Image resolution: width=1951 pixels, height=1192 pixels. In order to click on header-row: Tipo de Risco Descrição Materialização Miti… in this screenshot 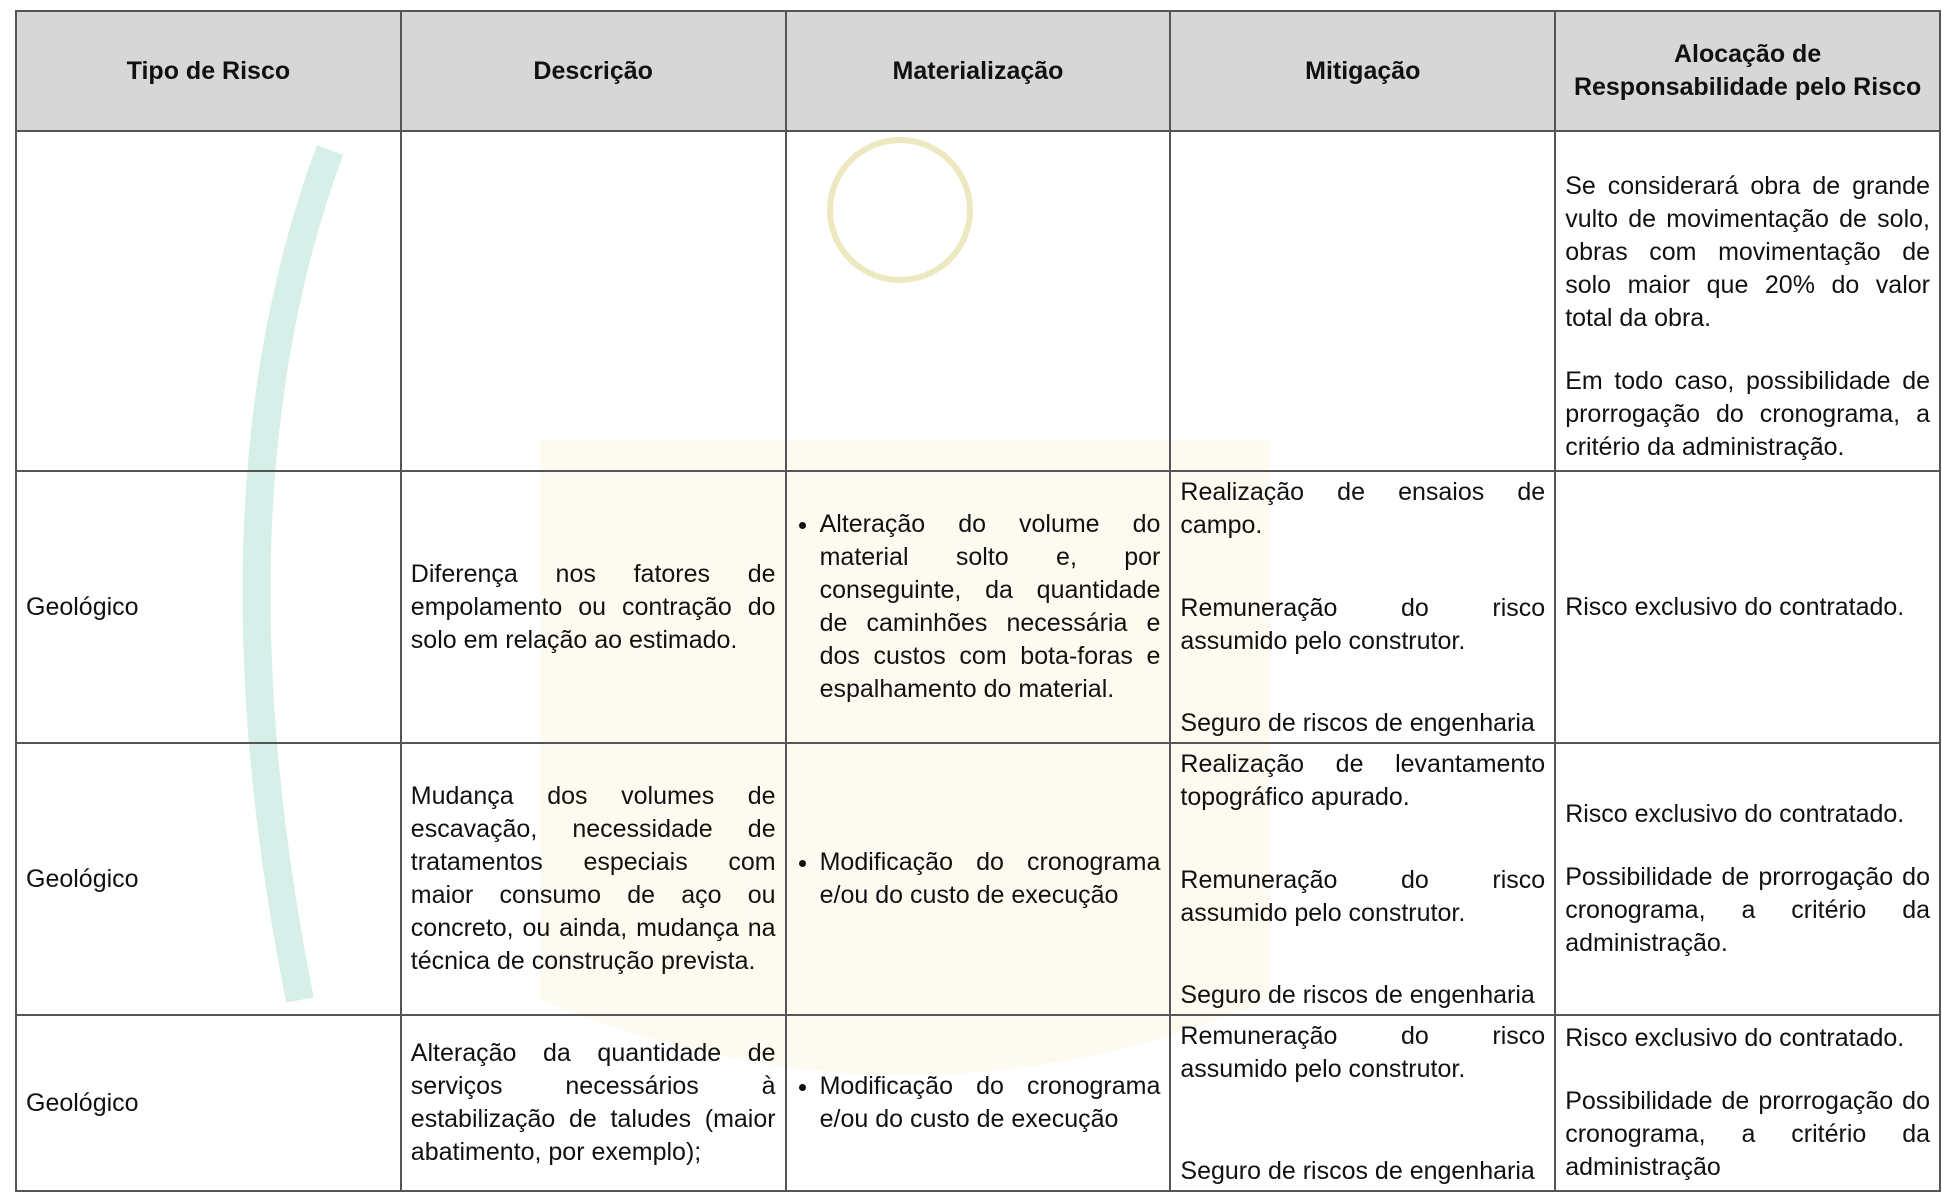, I will do `click(978, 71)`.